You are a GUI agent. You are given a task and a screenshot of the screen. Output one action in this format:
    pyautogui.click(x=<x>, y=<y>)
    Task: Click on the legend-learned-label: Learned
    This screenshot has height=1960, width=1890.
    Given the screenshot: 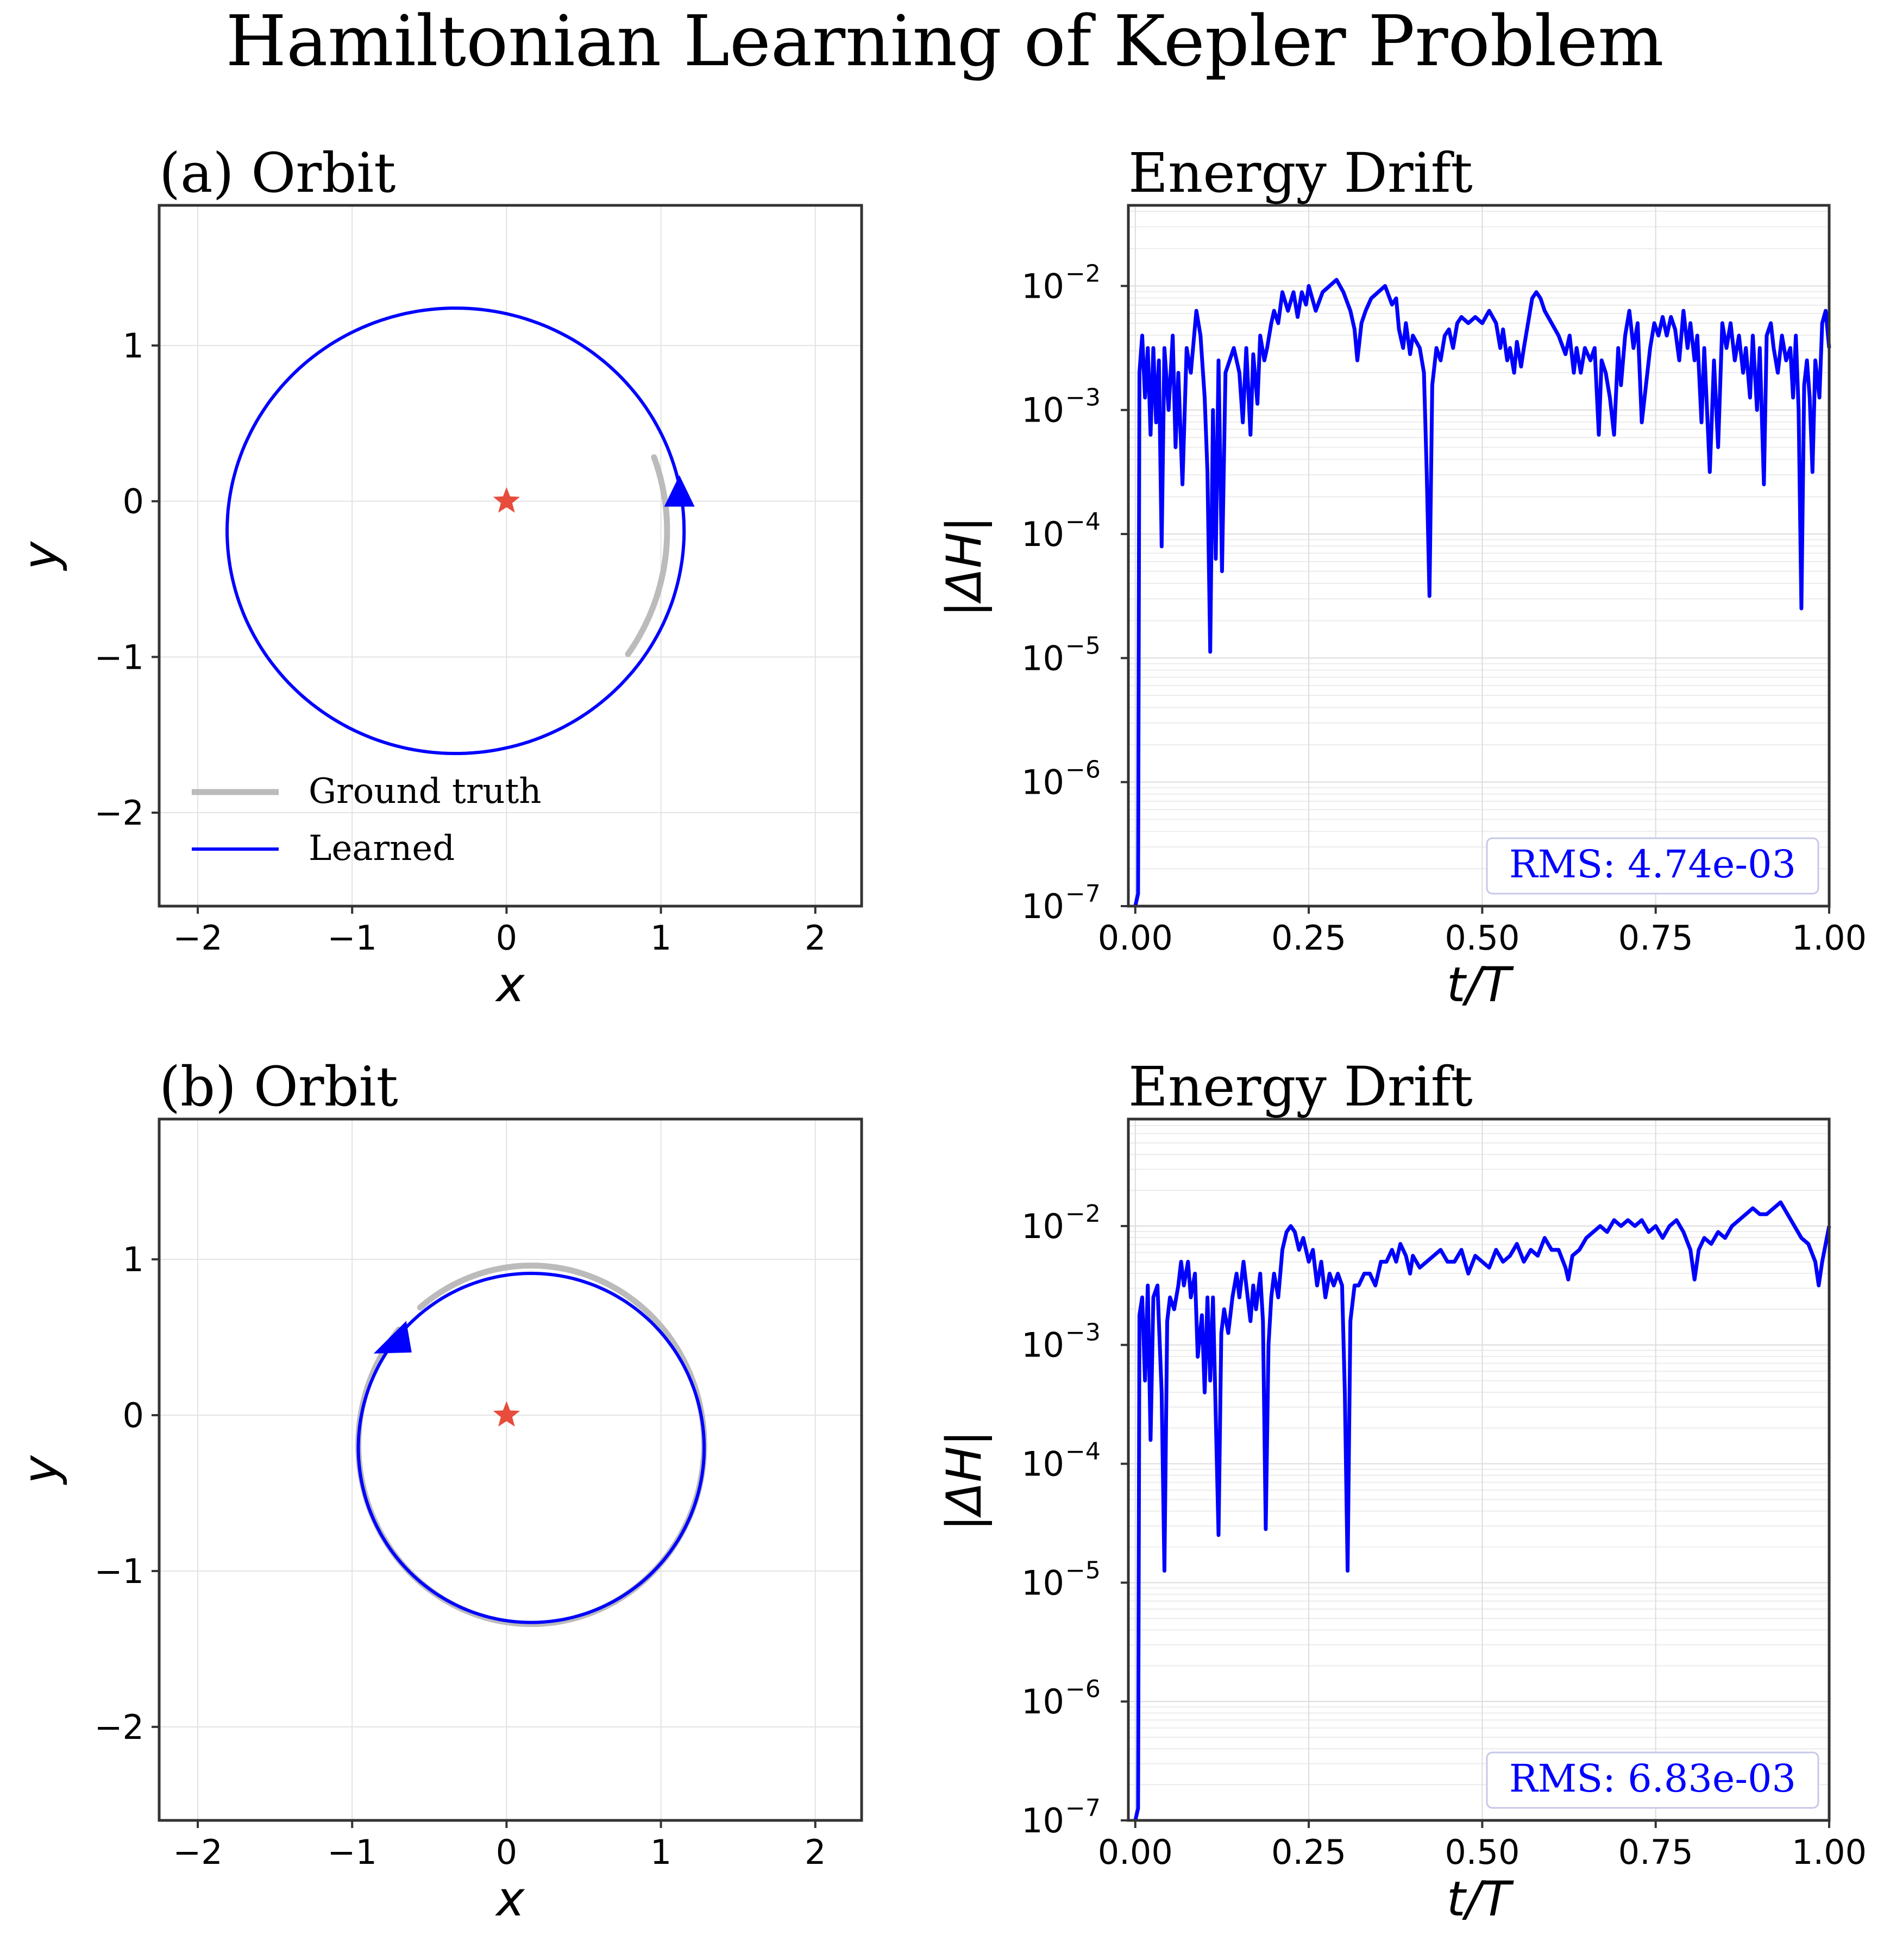 What is the action you would take?
    pyautogui.click(x=382, y=848)
    